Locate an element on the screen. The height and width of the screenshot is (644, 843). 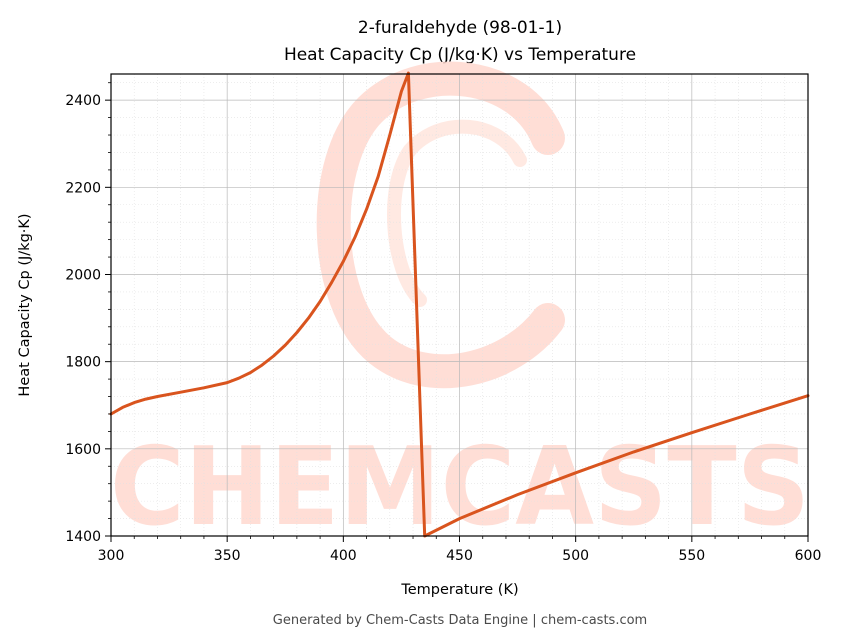
x-tick-label: 500 is located at coordinates (575, 556).